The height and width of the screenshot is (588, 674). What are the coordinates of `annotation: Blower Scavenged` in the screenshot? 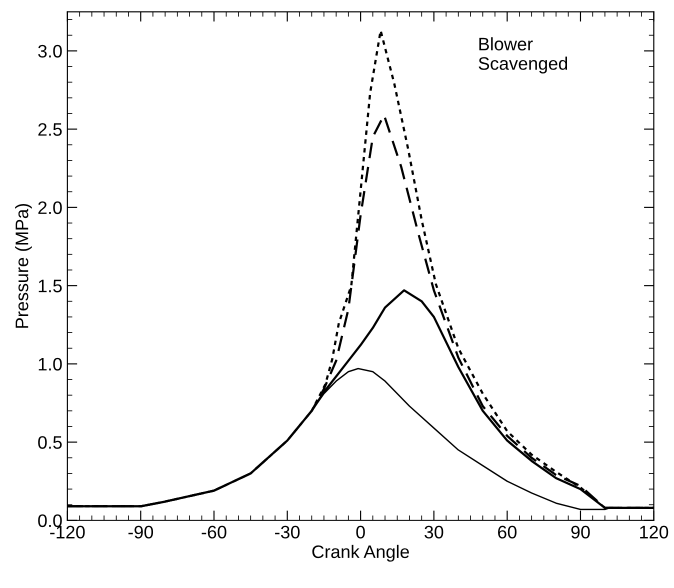 It's located at (523, 55).